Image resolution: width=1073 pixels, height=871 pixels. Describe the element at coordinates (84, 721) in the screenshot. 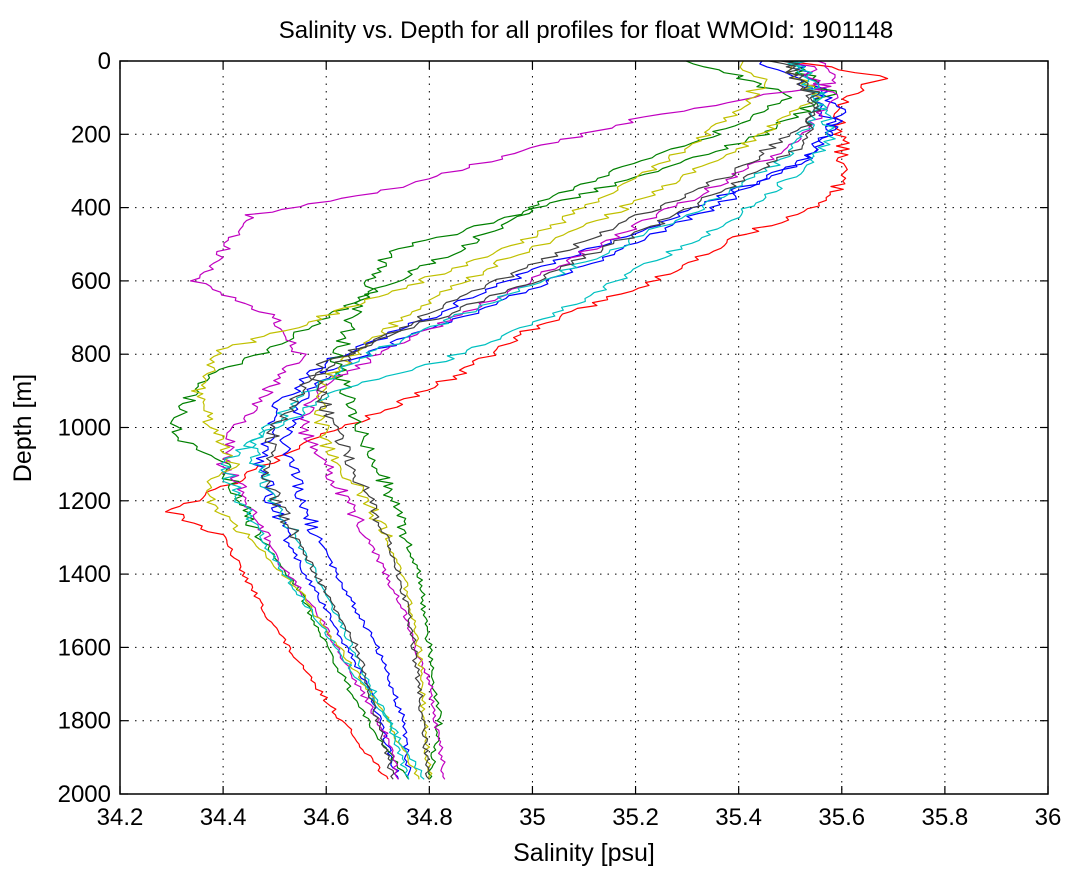

I see `y-tick-label: 1800` at that location.